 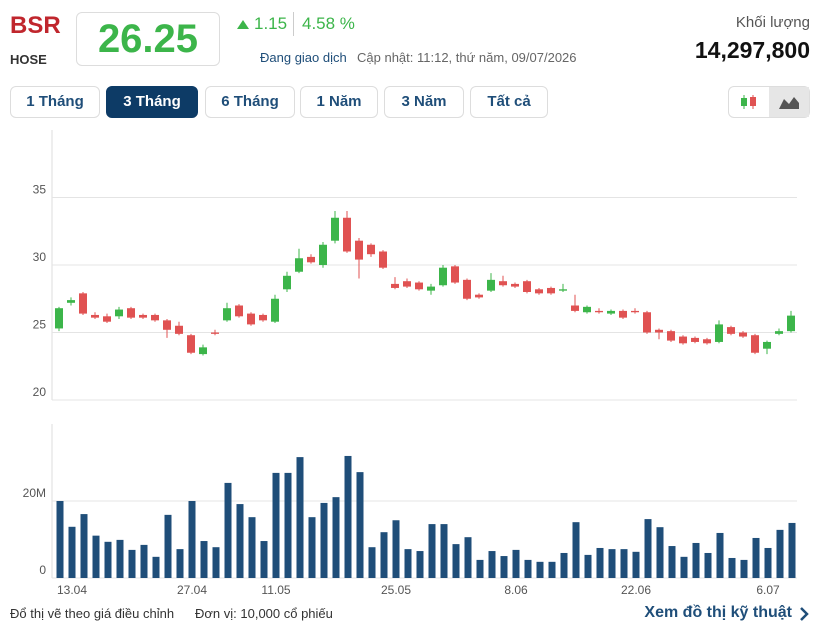 I want to click on footer-unit: Đơn vị: 10,000 cổ phiếu, so click(x=264, y=613).